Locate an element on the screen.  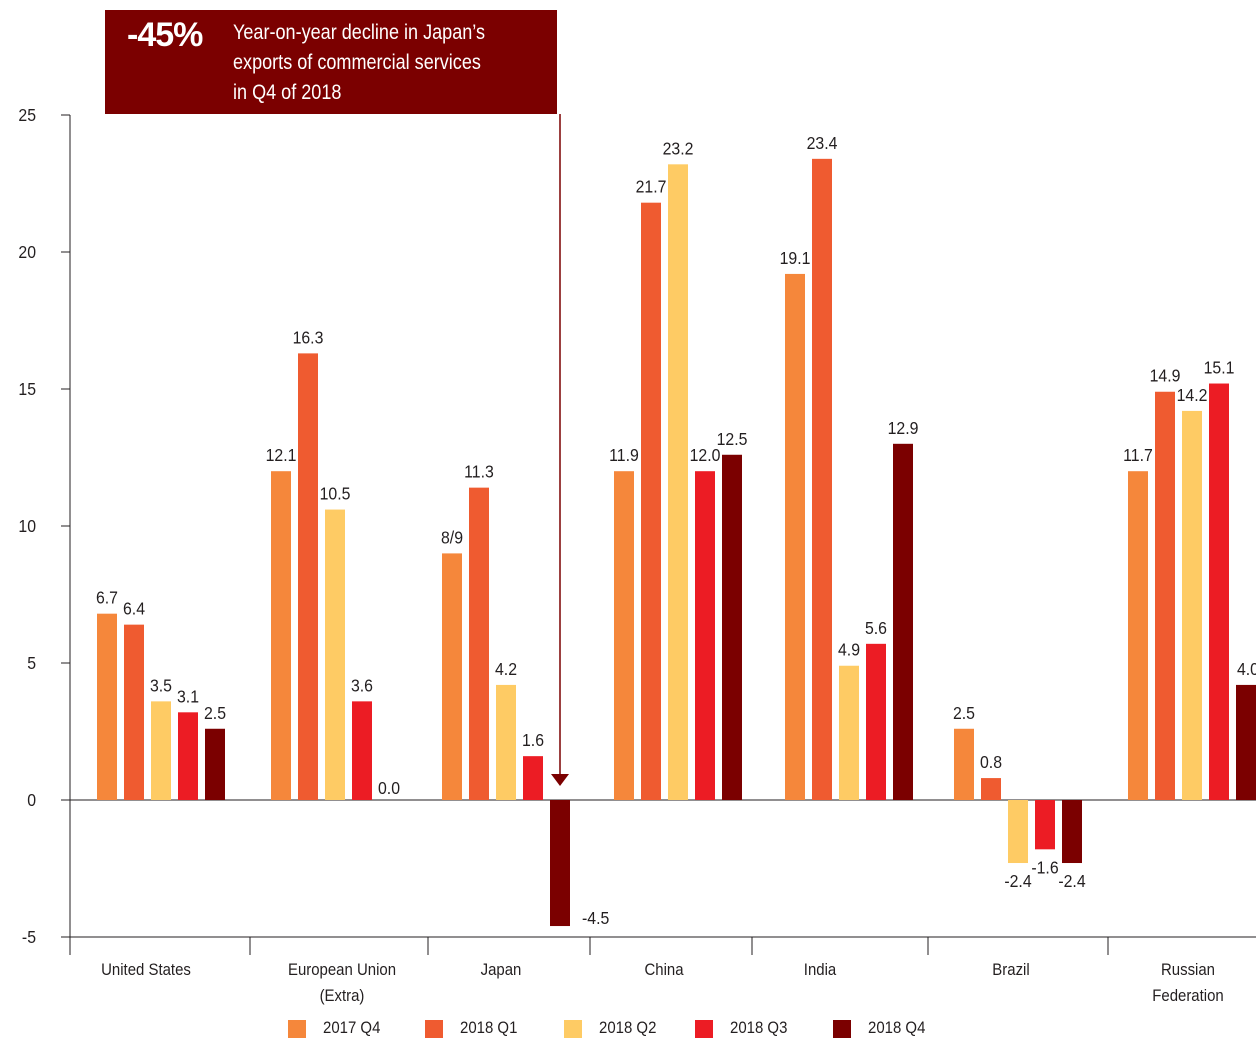
data-label: 10.5 is located at coordinates (335, 494).